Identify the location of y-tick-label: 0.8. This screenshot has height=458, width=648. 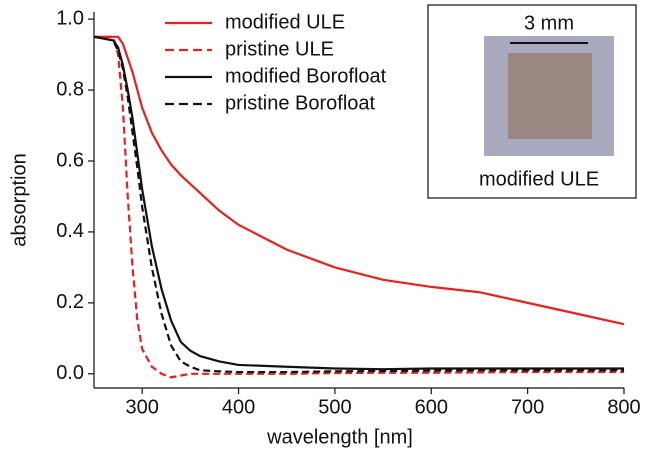
(70, 89).